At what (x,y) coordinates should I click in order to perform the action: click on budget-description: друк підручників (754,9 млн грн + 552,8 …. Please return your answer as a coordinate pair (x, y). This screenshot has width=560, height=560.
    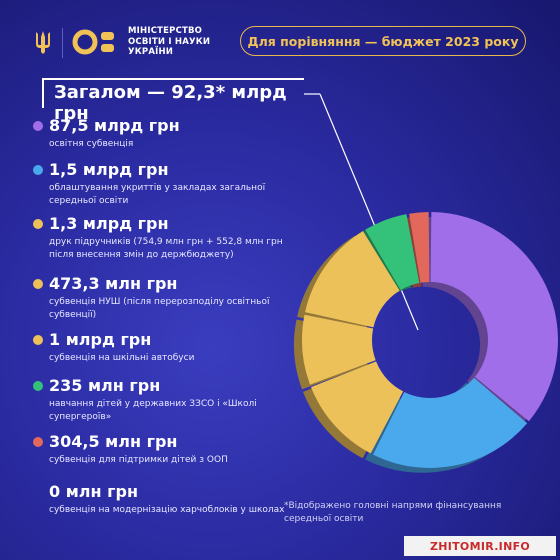
    Looking at the image, I should click on (166, 248).